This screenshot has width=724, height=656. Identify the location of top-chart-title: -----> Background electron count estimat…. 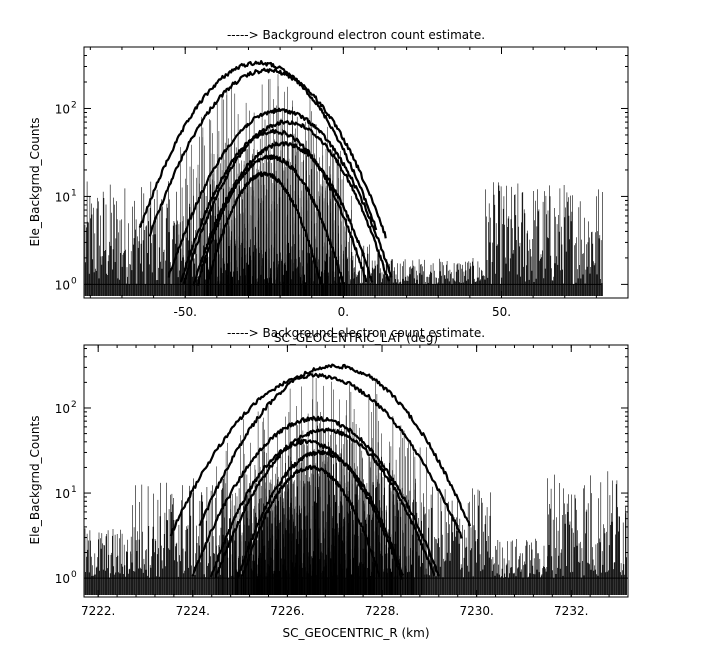
(356, 35).